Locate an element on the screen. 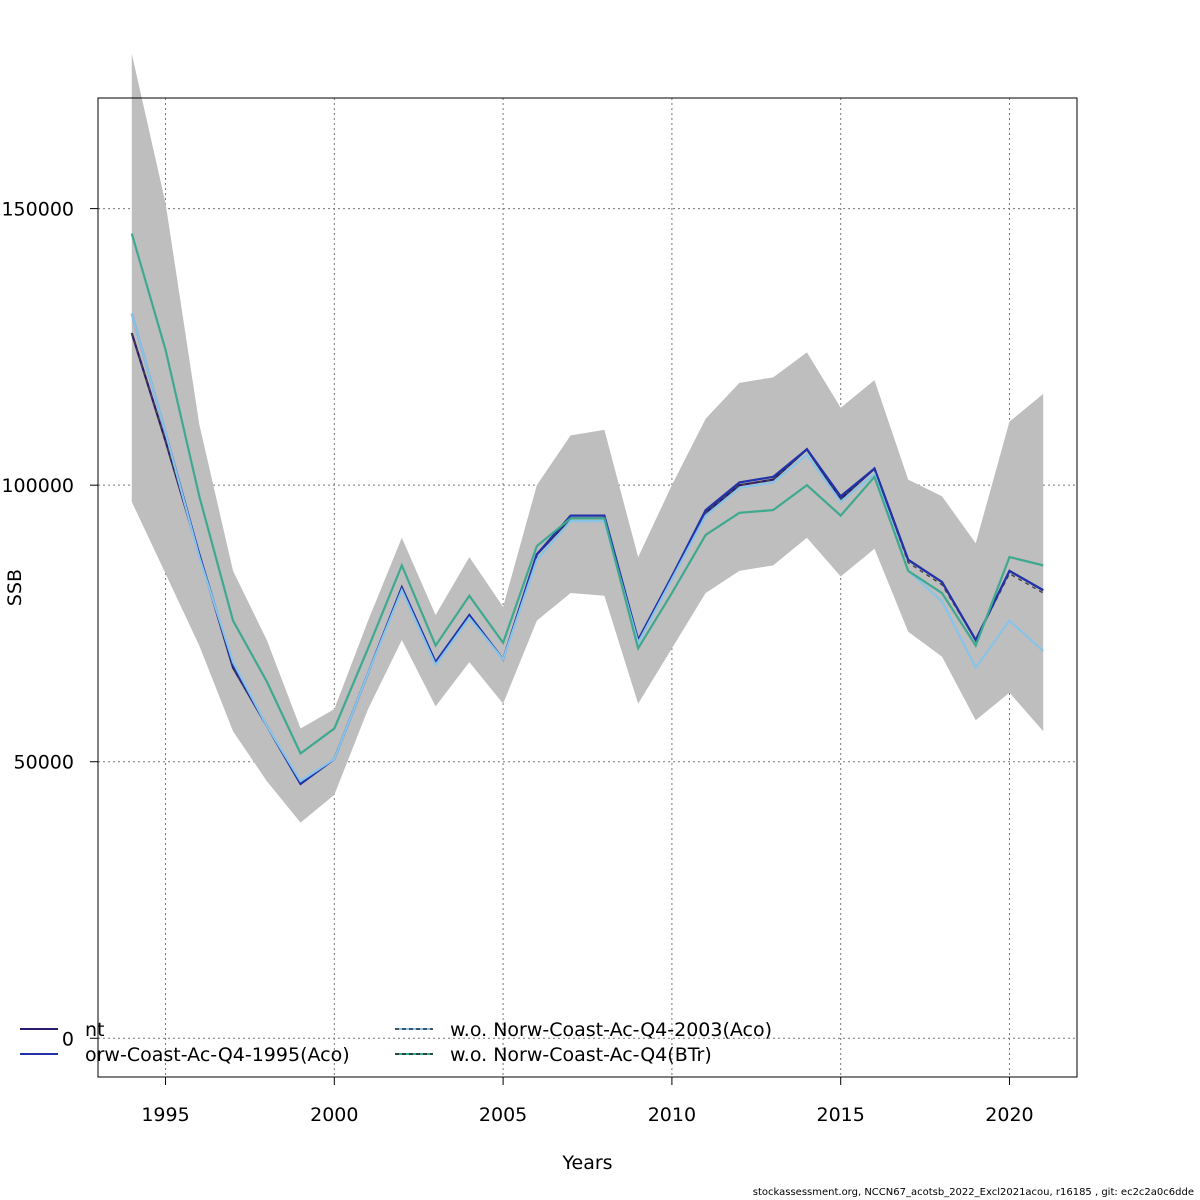  x-tick-label: 2010 is located at coordinates (672, 1115).